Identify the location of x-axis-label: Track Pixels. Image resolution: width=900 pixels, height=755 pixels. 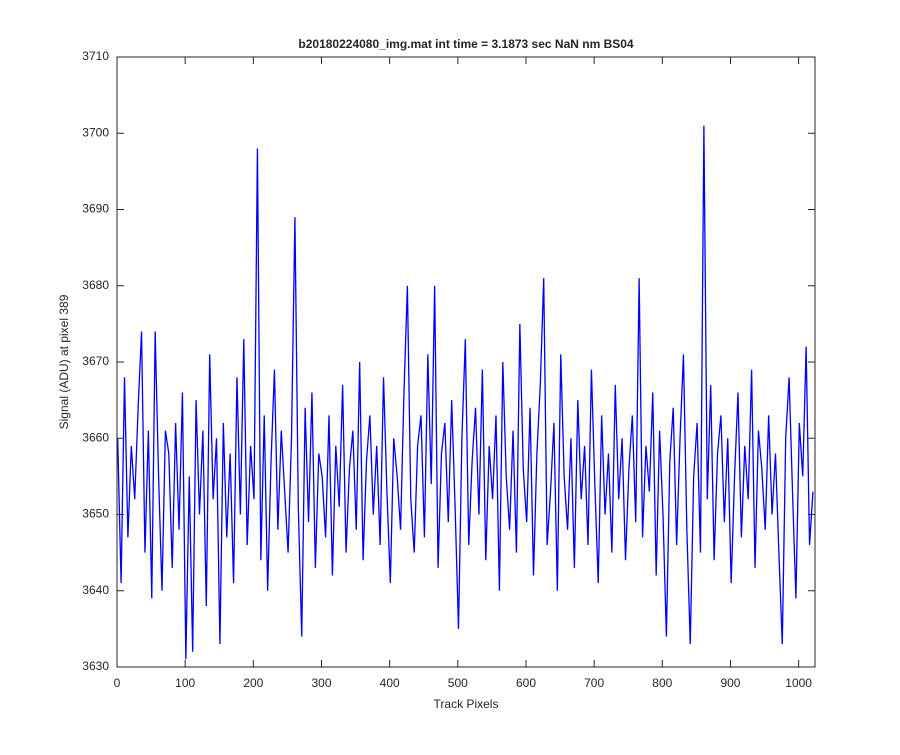
(466, 704).